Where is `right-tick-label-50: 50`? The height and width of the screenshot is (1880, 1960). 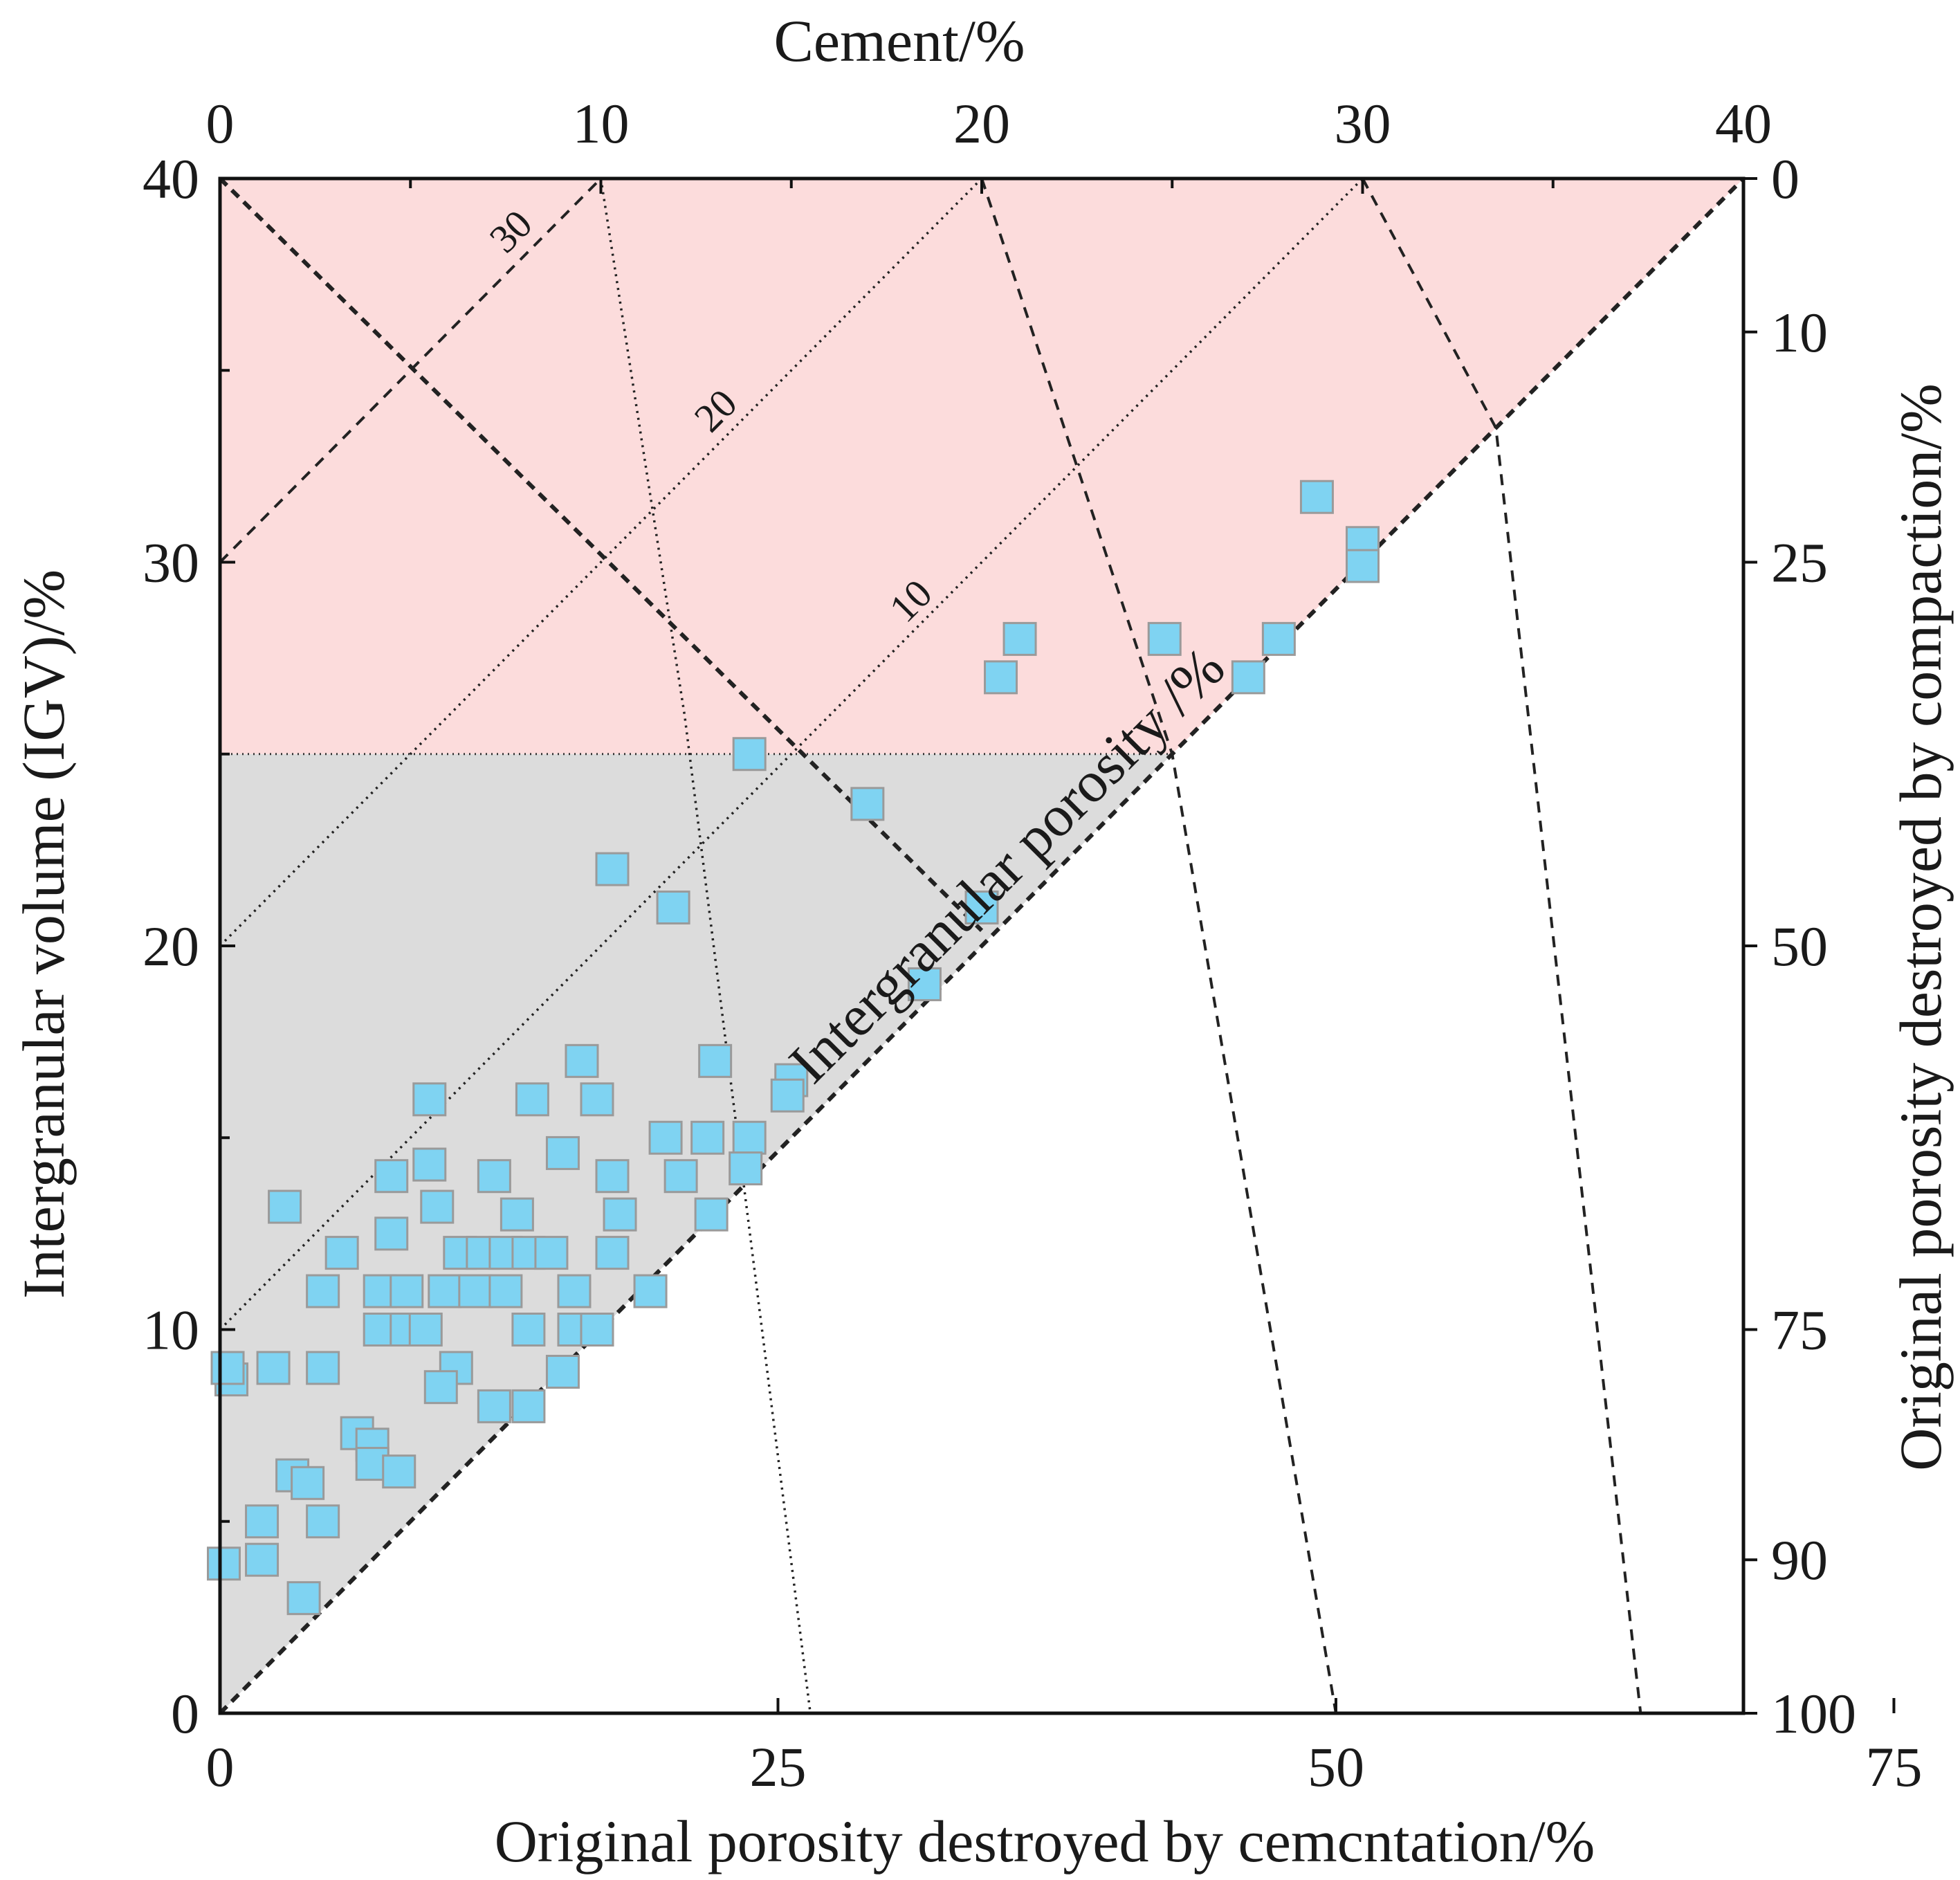
right-tick-label-50: 50 is located at coordinates (1800, 946).